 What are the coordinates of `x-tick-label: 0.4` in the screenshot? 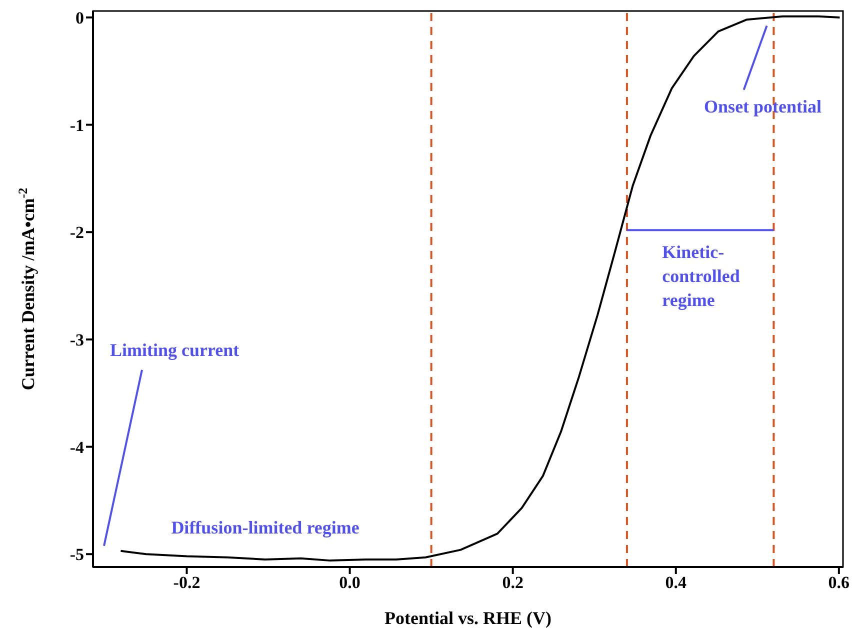 It's located at (676, 582).